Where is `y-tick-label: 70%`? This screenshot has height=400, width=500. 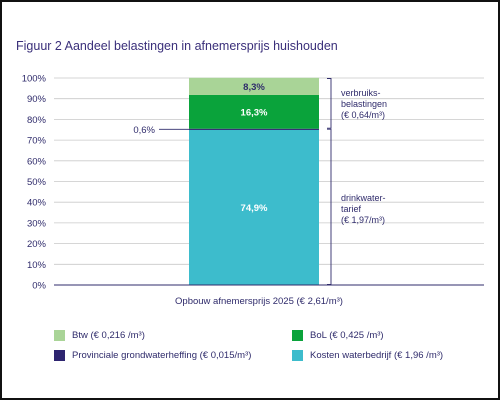 y-tick-label: 70% is located at coordinates (37, 141).